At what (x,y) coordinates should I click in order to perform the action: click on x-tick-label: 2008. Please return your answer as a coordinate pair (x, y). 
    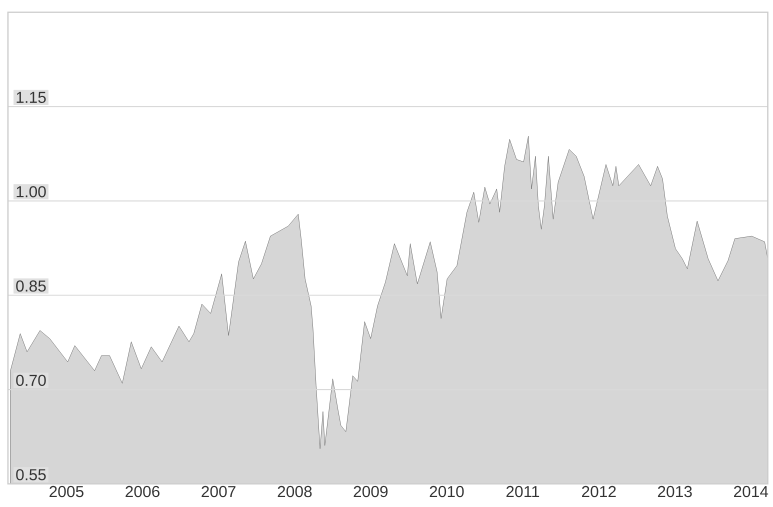
    Looking at the image, I should click on (295, 492).